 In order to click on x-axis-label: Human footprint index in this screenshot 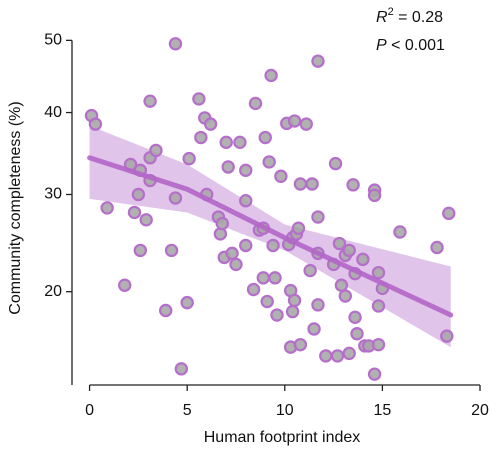, I will do `click(282, 437)`.